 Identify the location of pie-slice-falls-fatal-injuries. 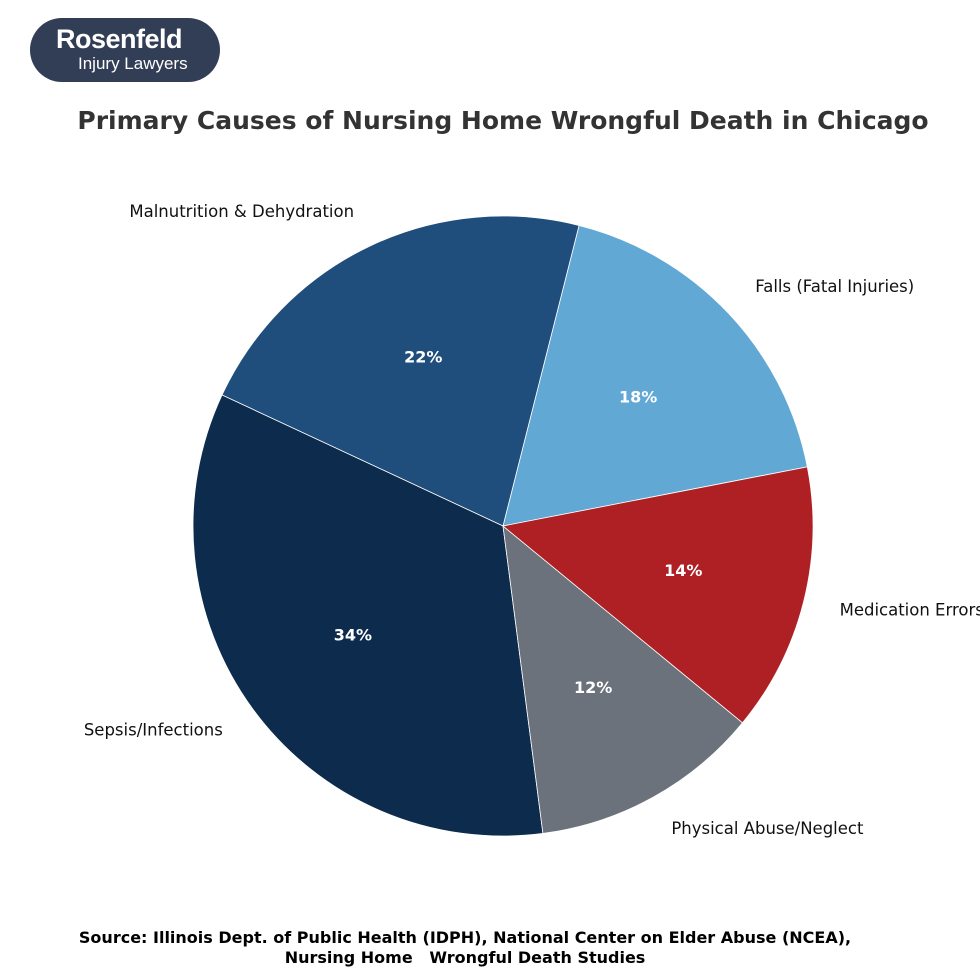
(655, 375).